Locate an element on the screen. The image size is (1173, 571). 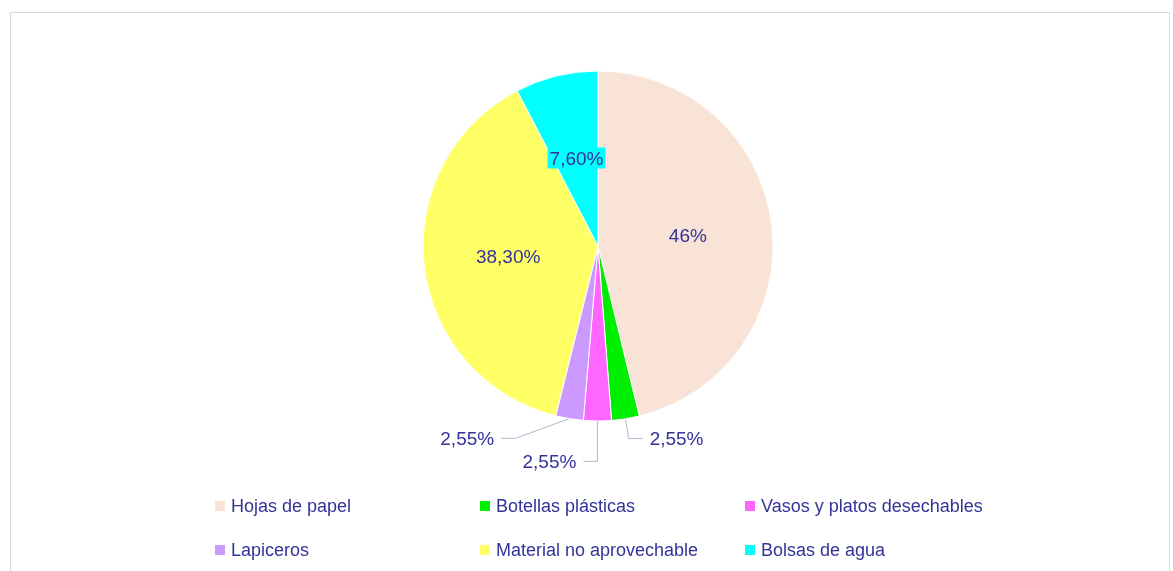
data-label: 46% is located at coordinates (687, 235).